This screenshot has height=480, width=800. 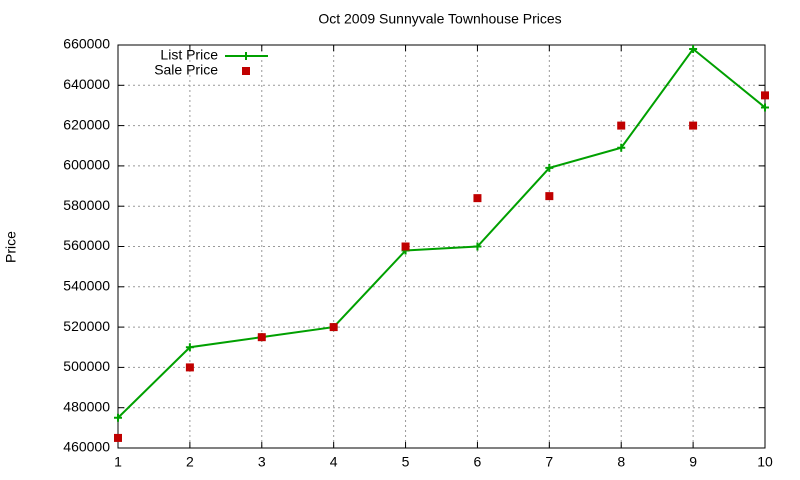 What do you see at coordinates (118, 462) in the screenshot?
I see `x-tick-label: 1` at bounding box center [118, 462].